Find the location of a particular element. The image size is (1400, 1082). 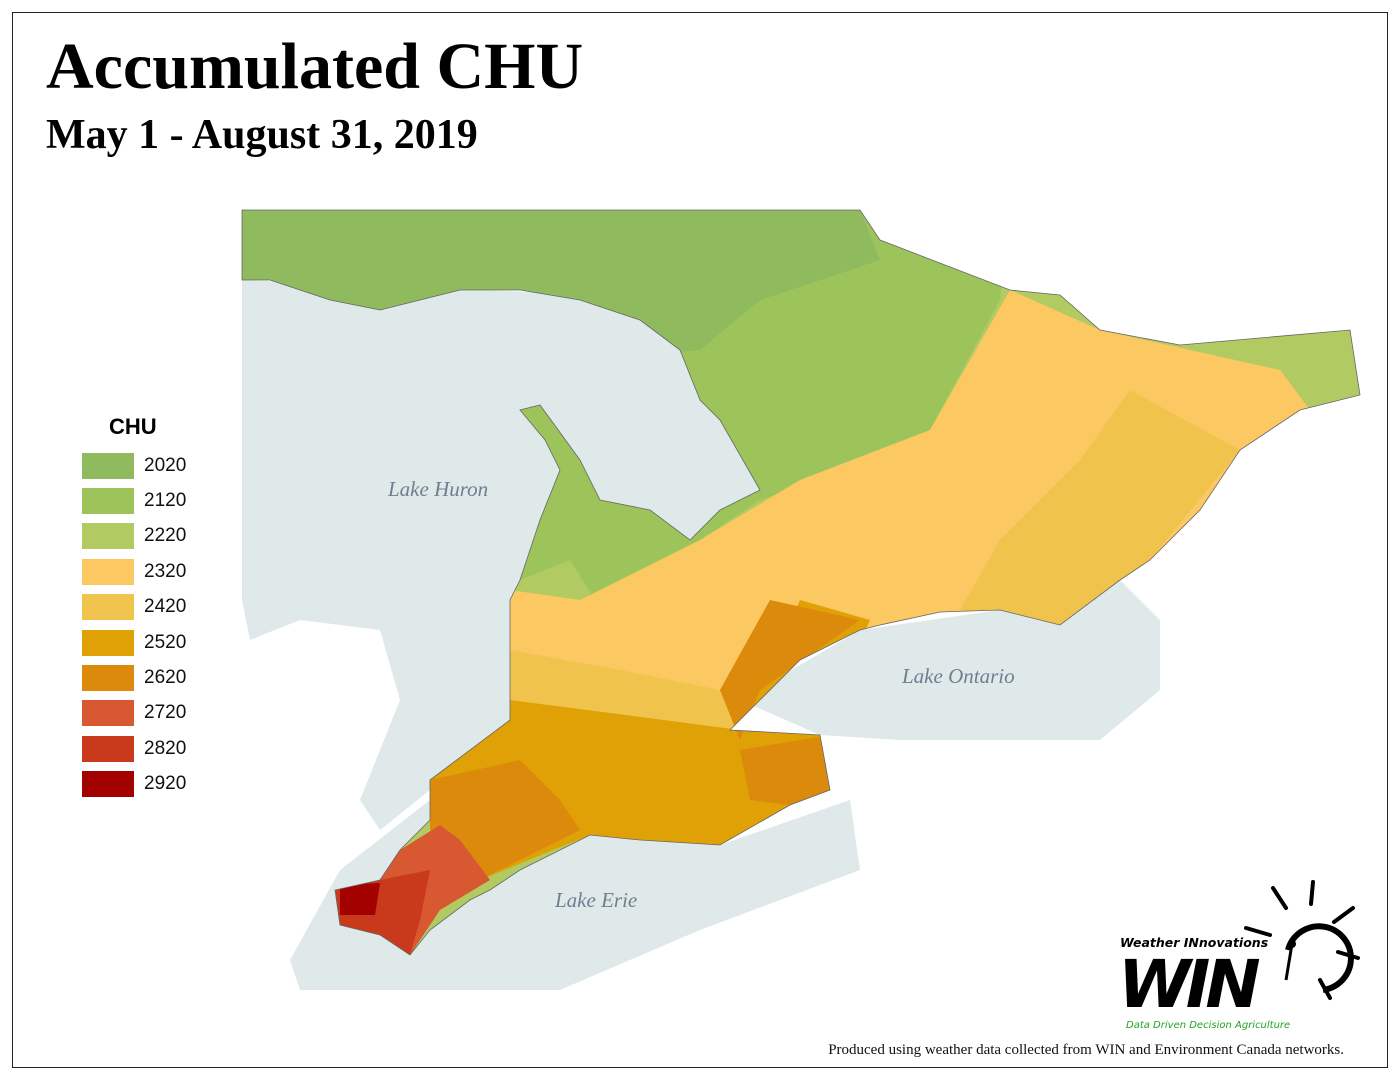

legend-label: 2420 is located at coordinates (165, 607).